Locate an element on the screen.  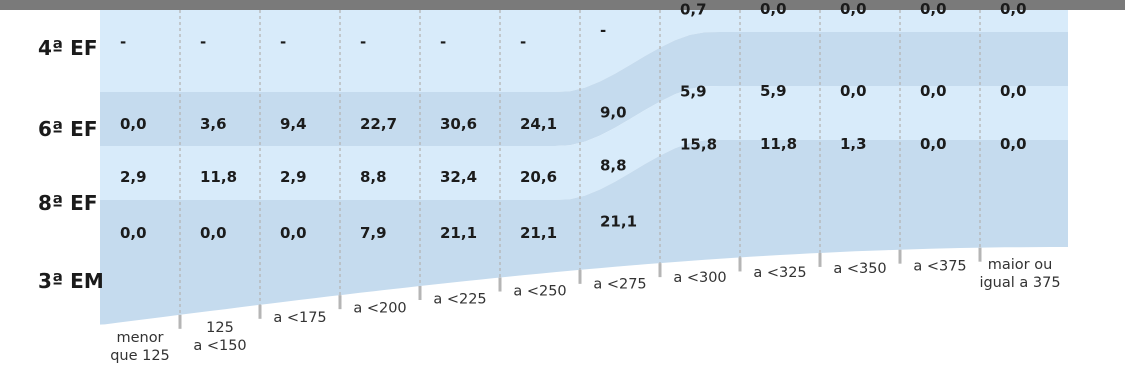
bin-label: a <325 is located at coordinates (779, 273).